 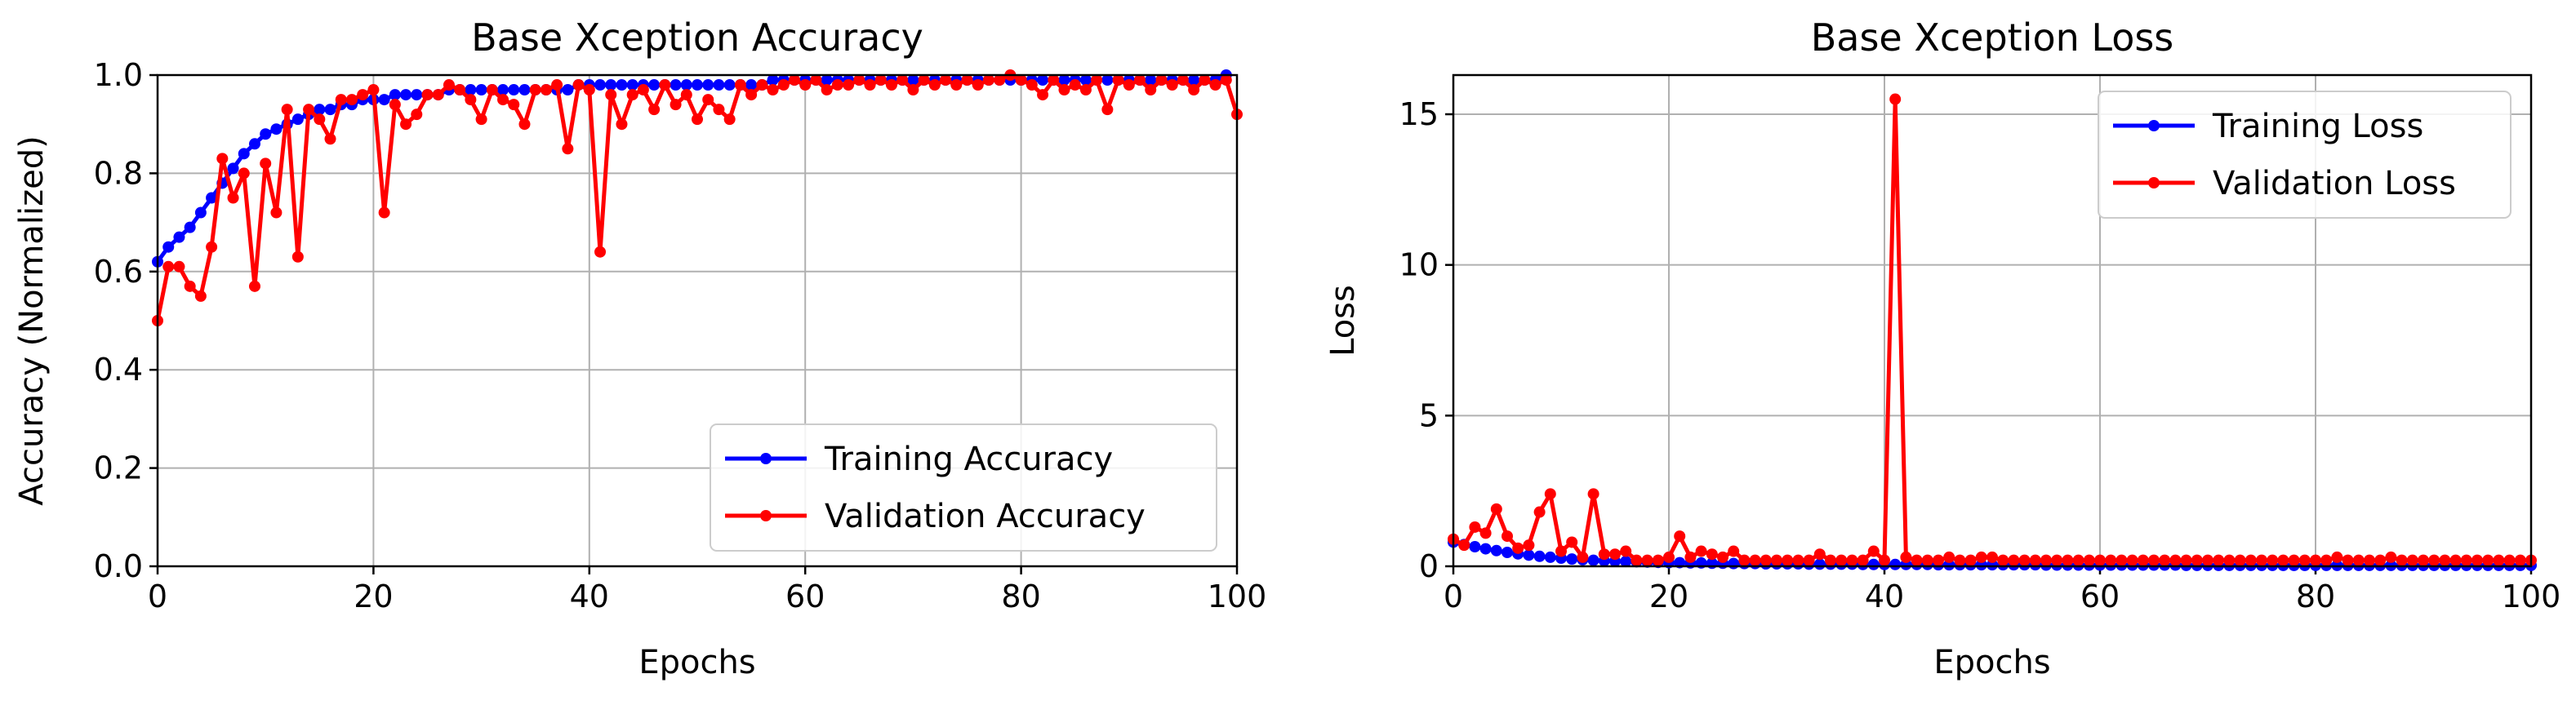 What do you see at coordinates (1453, 596) in the screenshot?
I see `x-tick-label: 0` at bounding box center [1453, 596].